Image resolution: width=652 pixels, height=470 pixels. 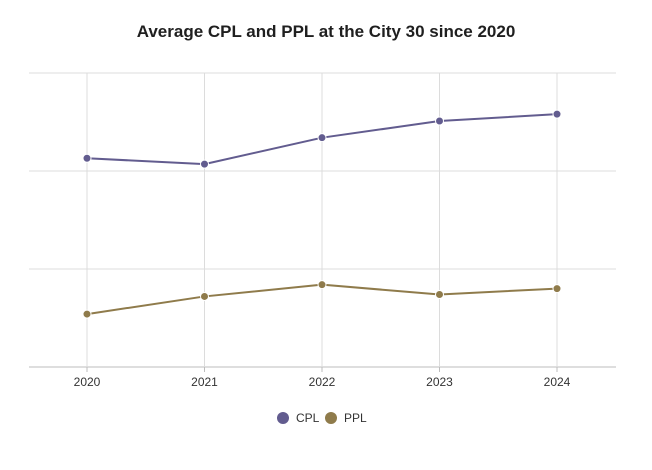 I want to click on data-point-ppl-2022, so click(x=322, y=285).